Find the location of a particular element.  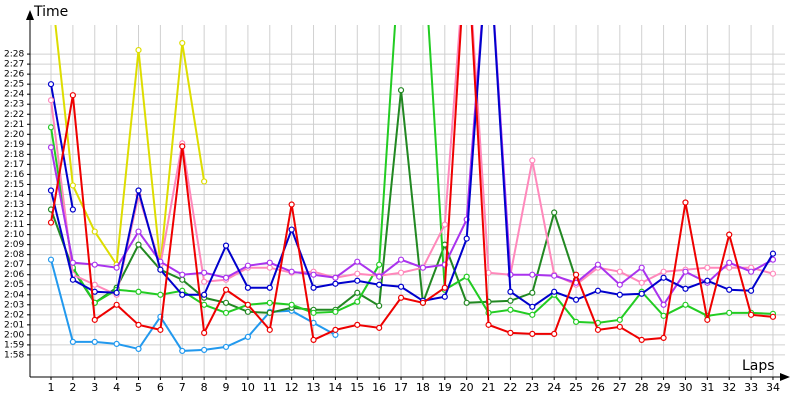

y-axis-arrow is located at coordinates (30, 15).